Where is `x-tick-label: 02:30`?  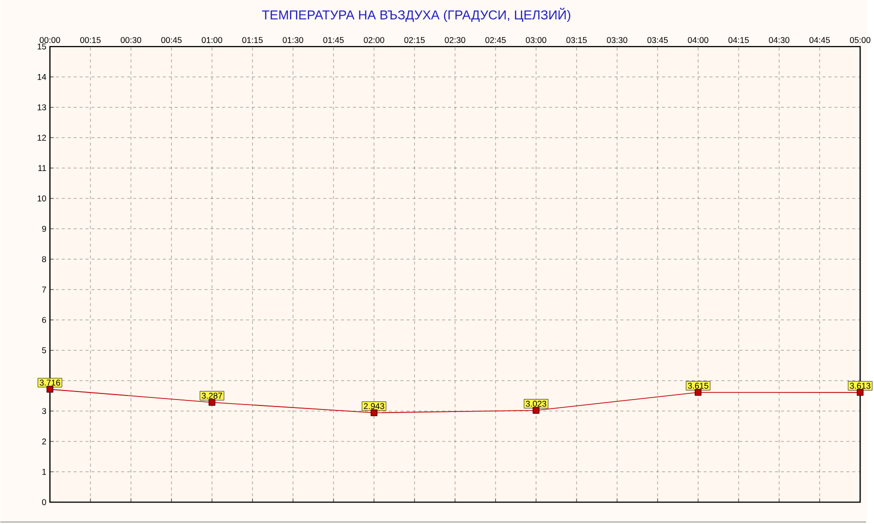 x-tick-label: 02:30 is located at coordinates (455, 40).